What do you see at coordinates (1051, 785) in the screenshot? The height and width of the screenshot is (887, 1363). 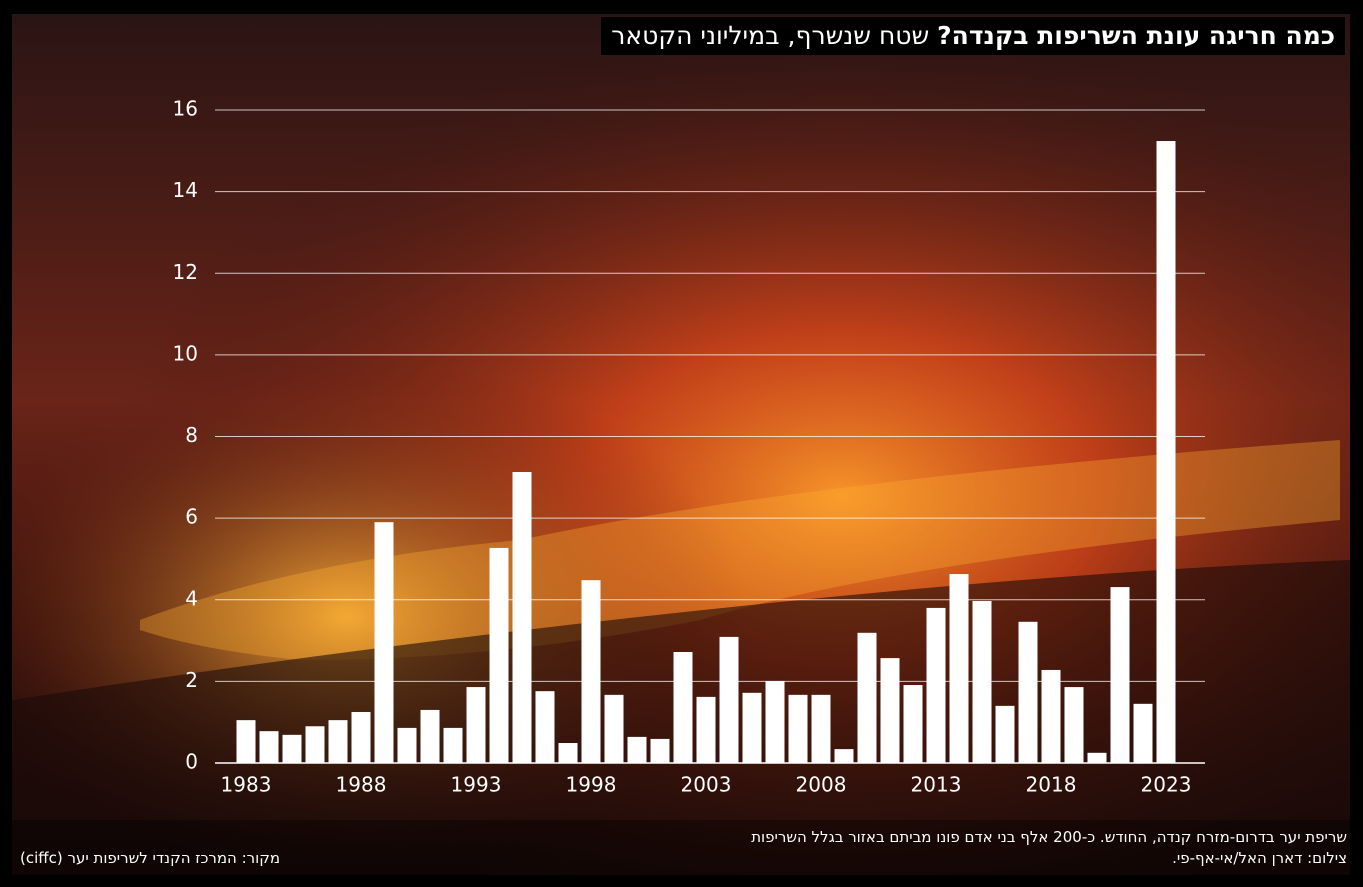 I see `x-tick-label: 2018` at bounding box center [1051, 785].